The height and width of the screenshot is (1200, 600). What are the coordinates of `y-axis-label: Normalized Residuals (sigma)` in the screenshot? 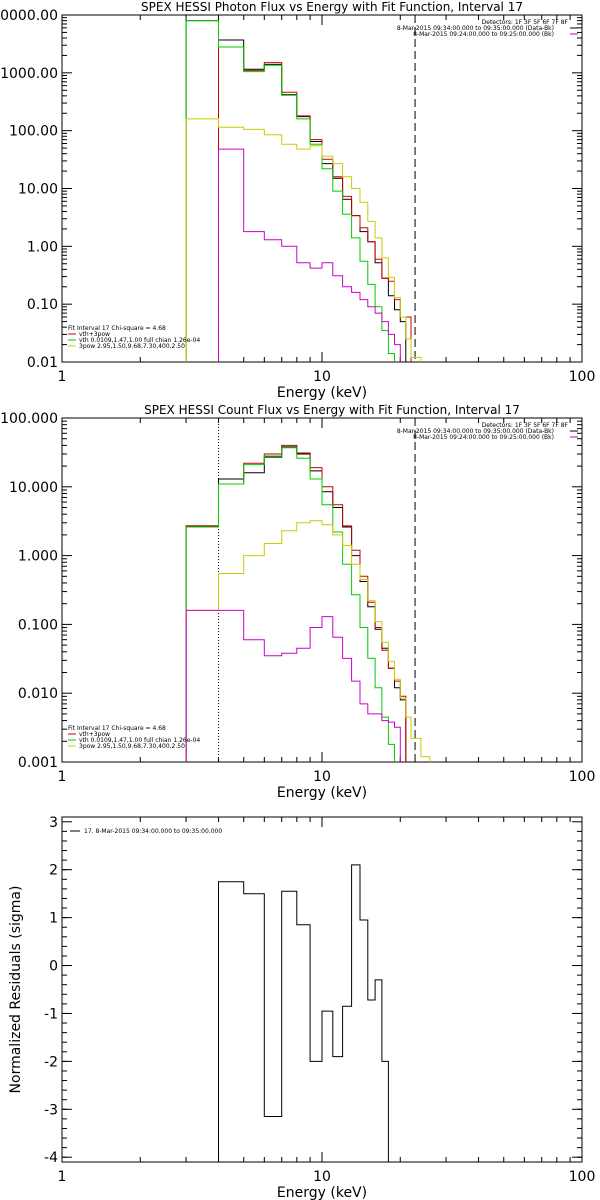 It's located at (16, 990).